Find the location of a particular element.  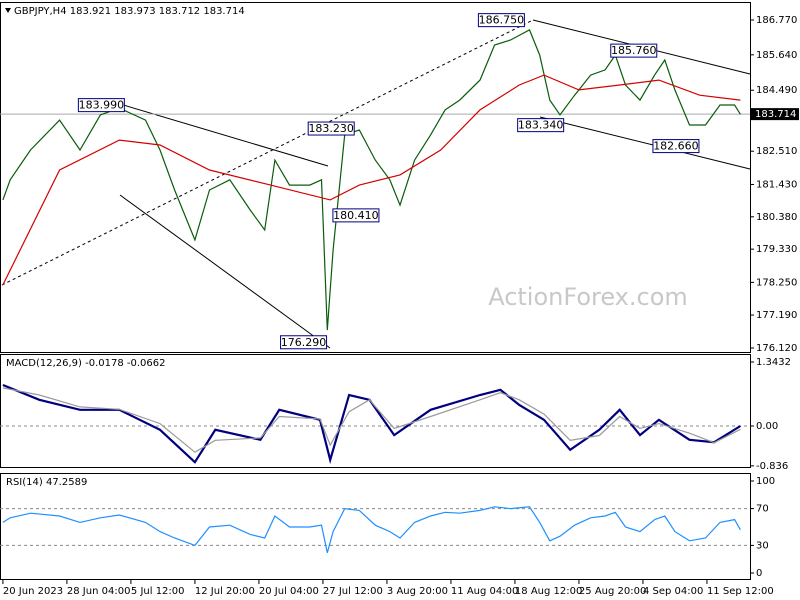

y-tick-label: 1.3432 is located at coordinates (773, 362).